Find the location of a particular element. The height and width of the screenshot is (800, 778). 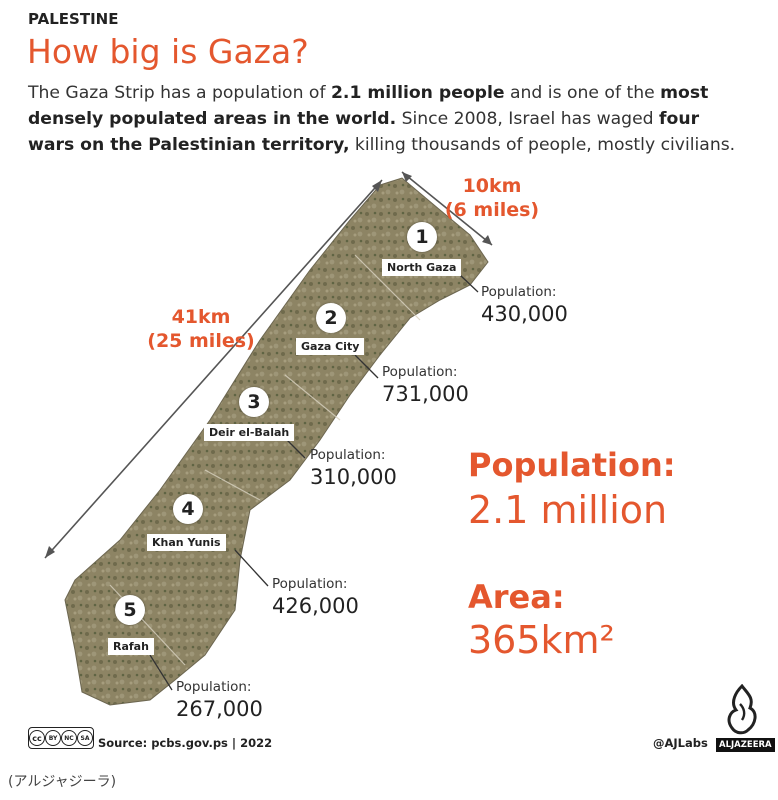

population-value: 267,000 is located at coordinates (219, 709).